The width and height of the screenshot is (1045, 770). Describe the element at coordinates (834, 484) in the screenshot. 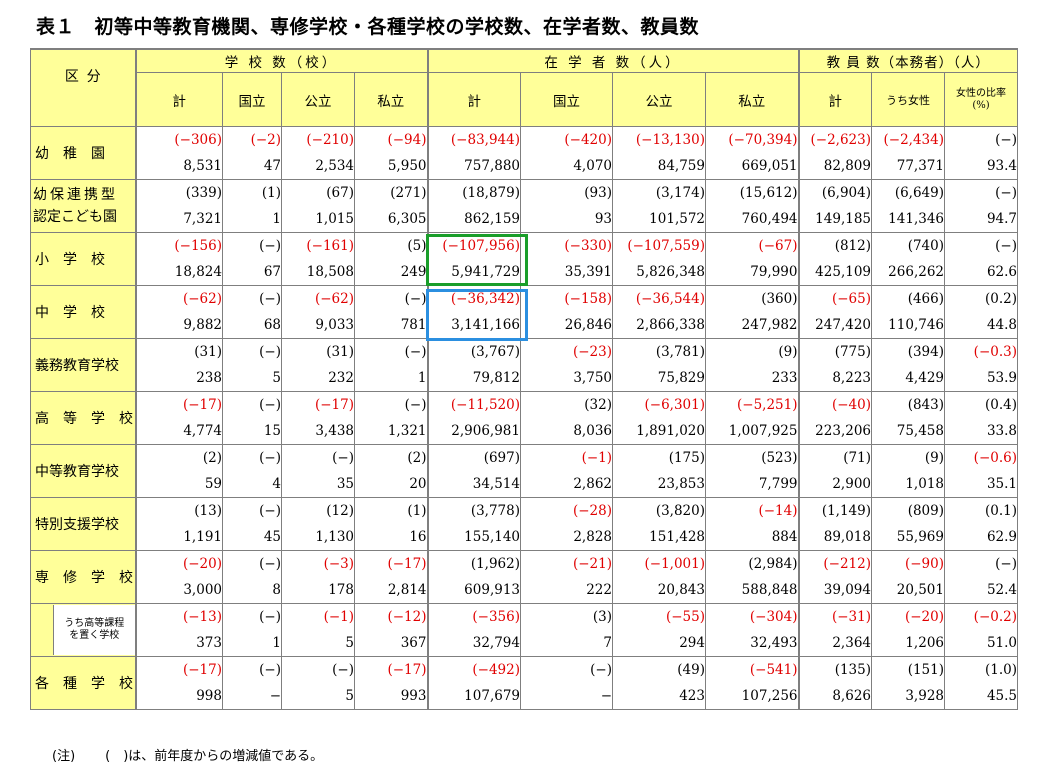

I see `value-cell: 2,900` at that location.